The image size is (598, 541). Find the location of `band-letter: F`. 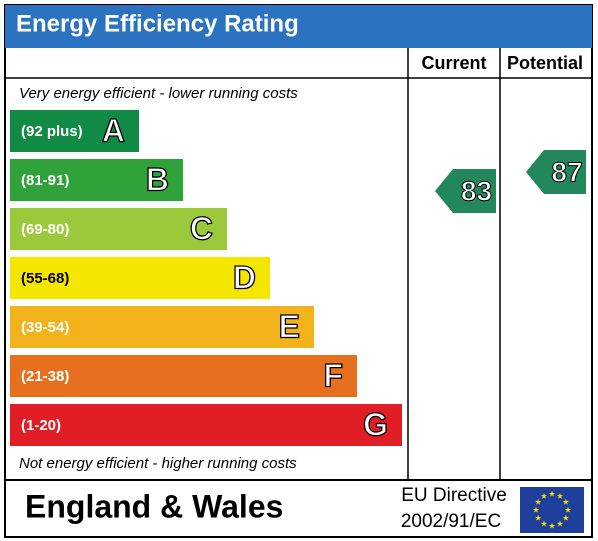

band-letter: F is located at coordinates (333, 375).